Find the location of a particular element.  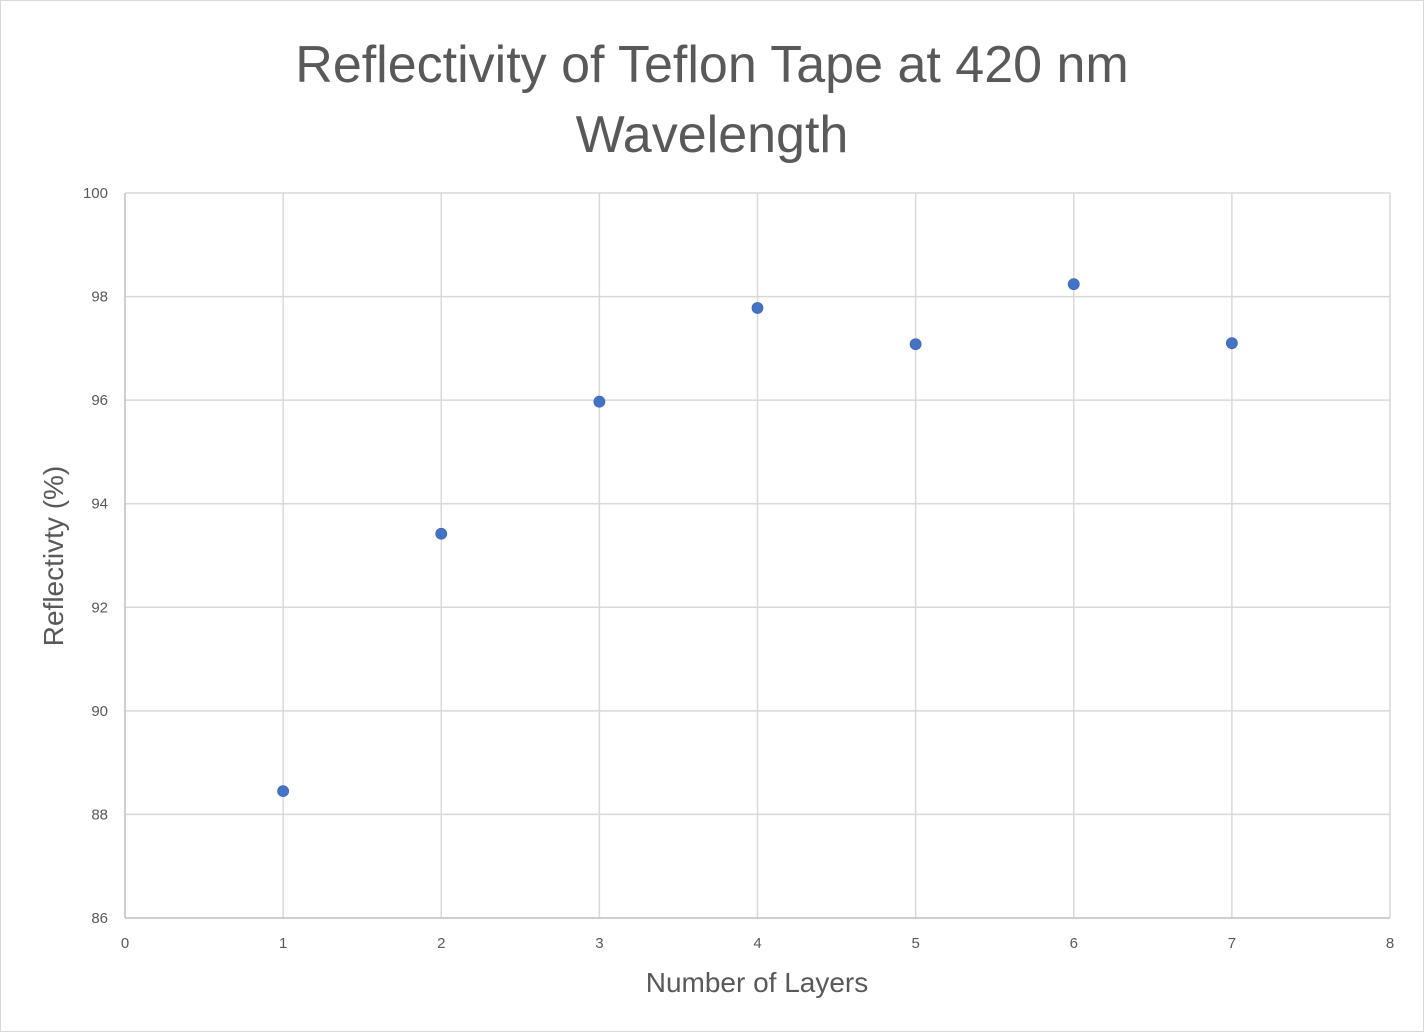

y-tick-label: 94 is located at coordinates (99, 504).